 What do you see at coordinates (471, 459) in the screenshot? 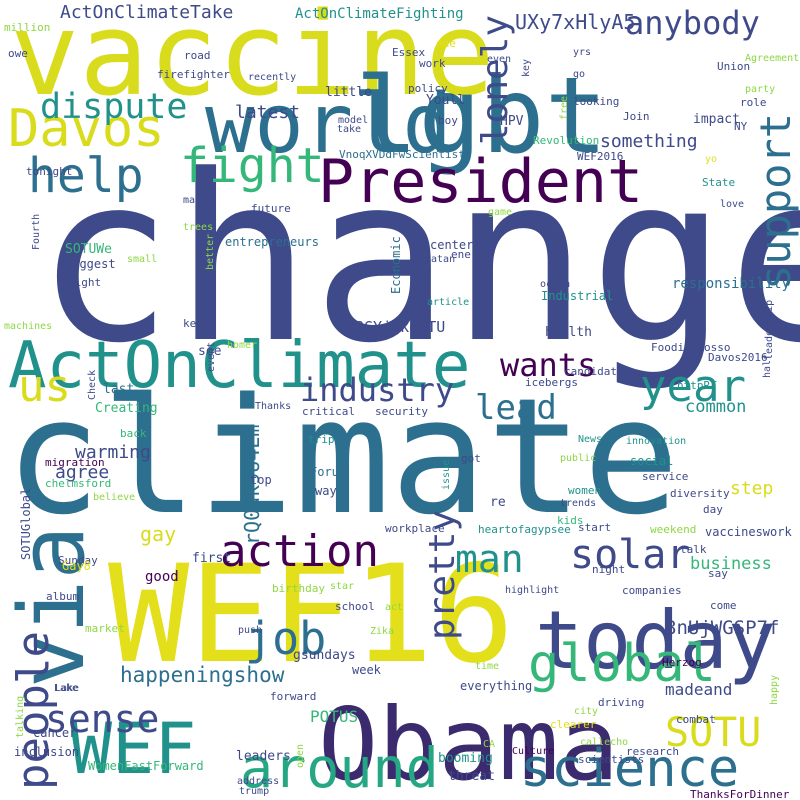
I see `word-got: got` at bounding box center [471, 459].